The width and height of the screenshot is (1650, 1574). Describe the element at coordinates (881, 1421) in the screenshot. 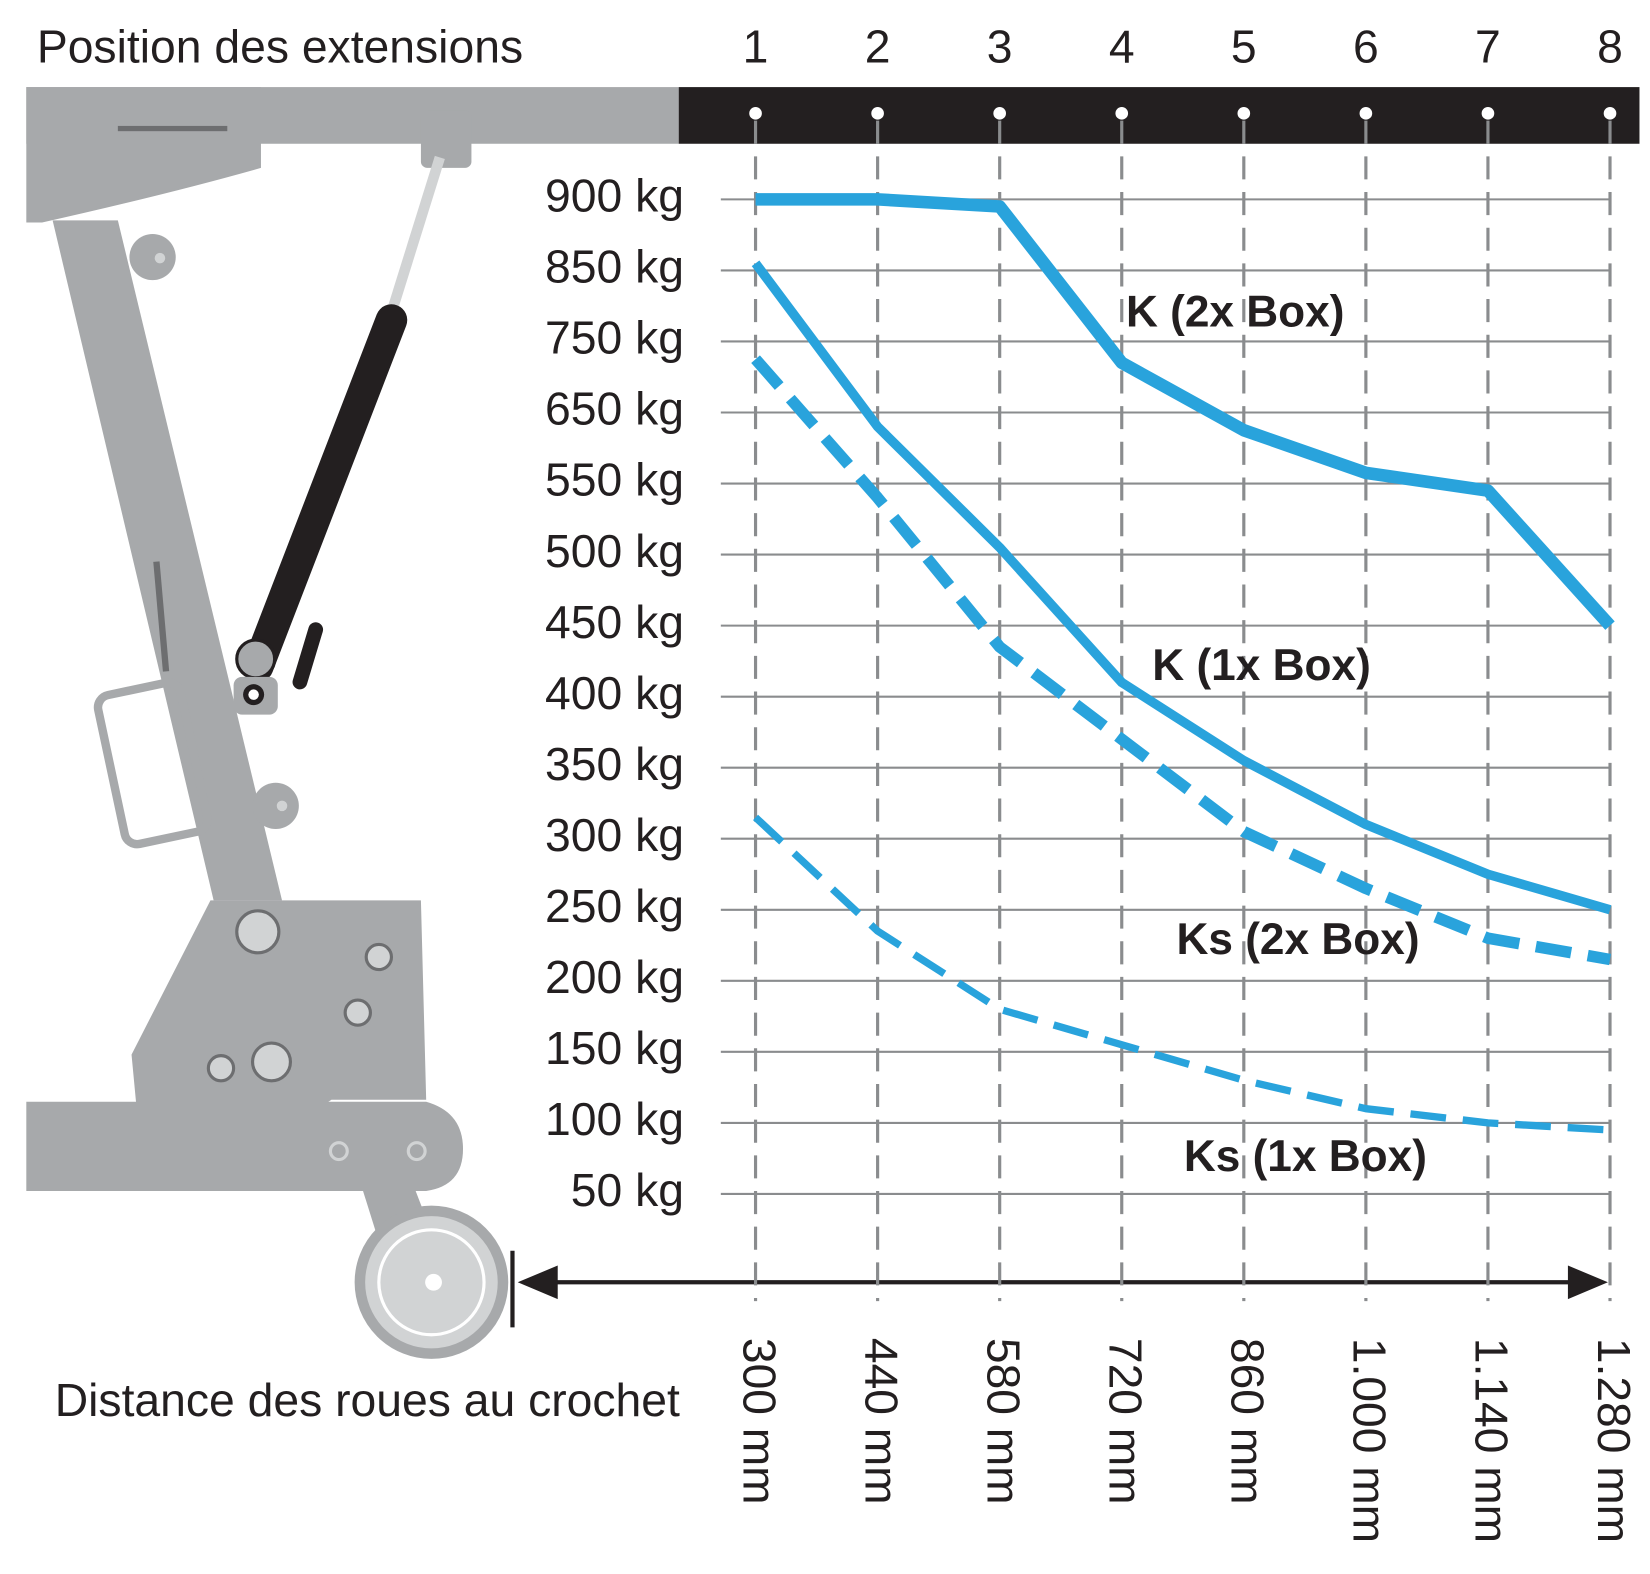

I see `x-tick-label: 440 mm` at that location.